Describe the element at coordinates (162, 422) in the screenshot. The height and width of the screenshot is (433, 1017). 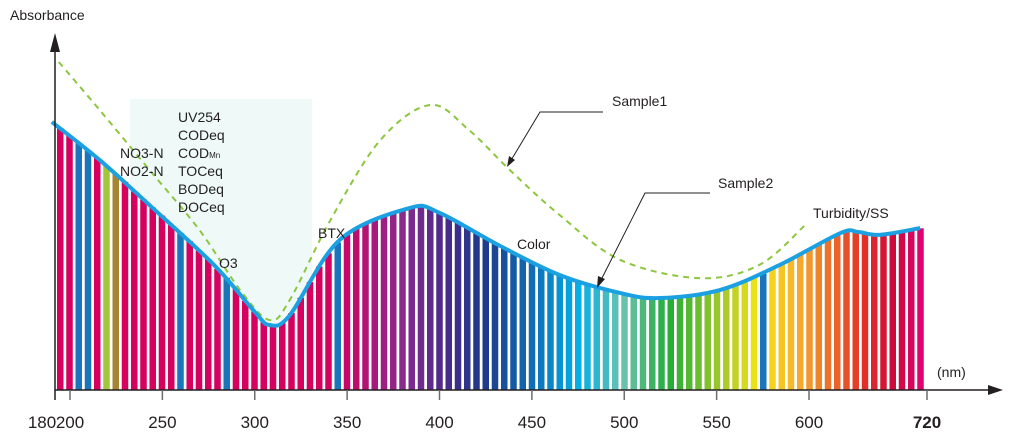
I see `x-tick-label: 250` at that location.